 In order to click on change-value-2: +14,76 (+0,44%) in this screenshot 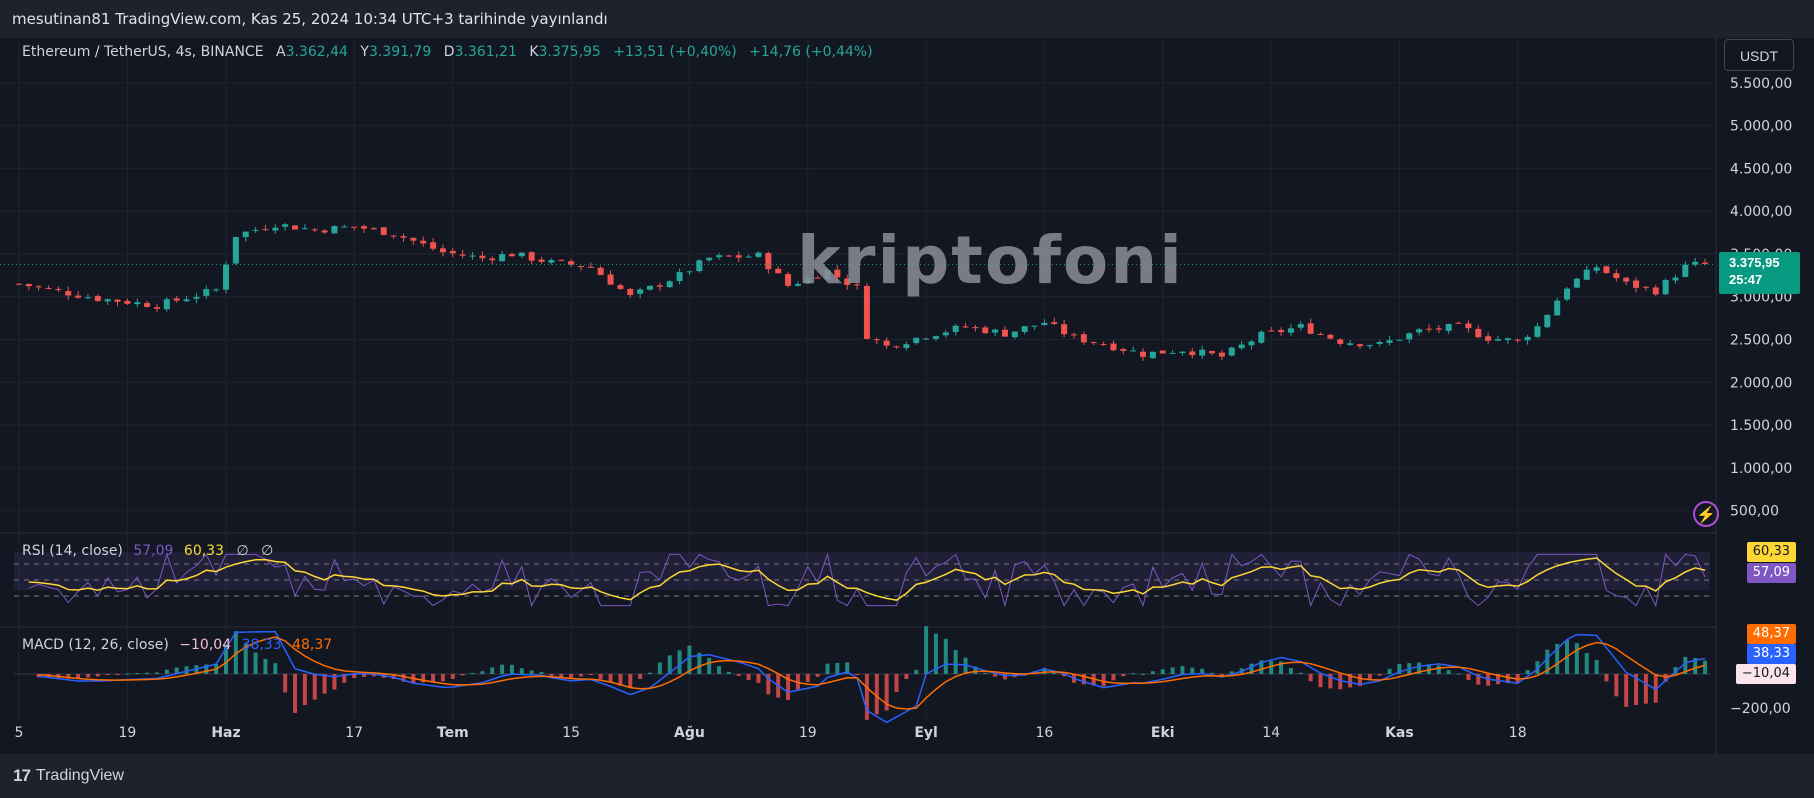, I will do `click(811, 52)`.